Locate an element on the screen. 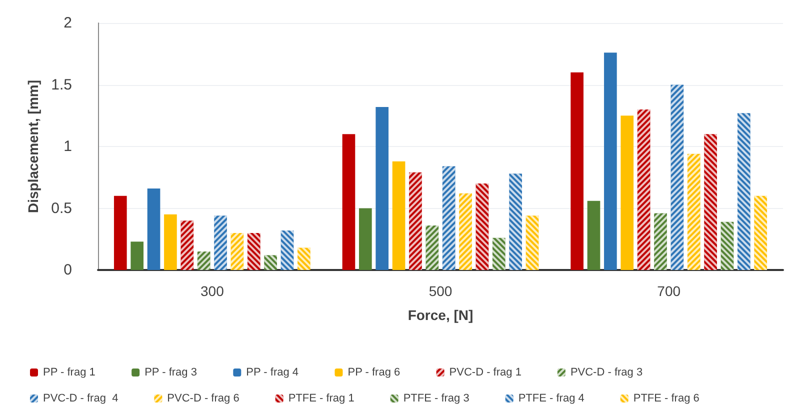  legend-label: PP - frag 1 is located at coordinates (69, 372).